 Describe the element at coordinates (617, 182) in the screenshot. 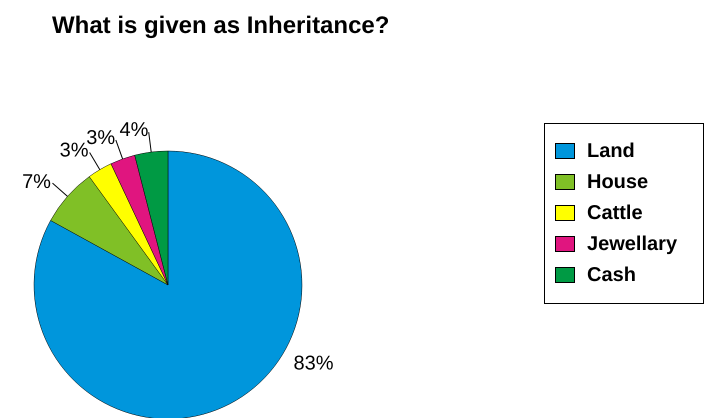

I see `legend-label: House` at that location.